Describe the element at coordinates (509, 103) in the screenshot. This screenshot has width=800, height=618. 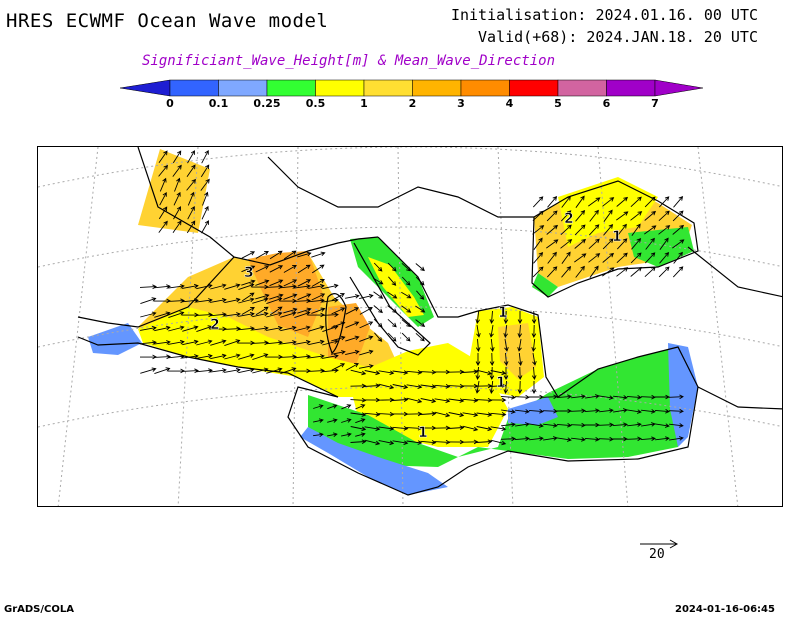
I see `legend-tick-label: 4` at that location.